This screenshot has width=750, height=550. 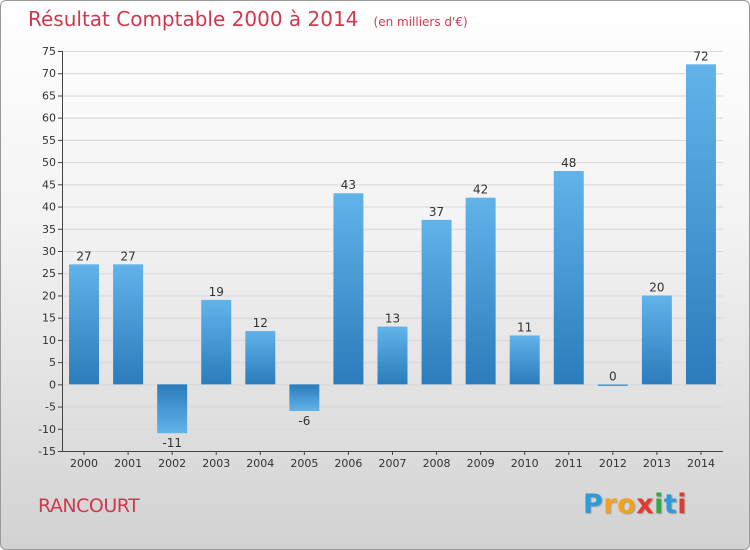 I want to click on data-label-2010: 11, so click(x=524, y=327).